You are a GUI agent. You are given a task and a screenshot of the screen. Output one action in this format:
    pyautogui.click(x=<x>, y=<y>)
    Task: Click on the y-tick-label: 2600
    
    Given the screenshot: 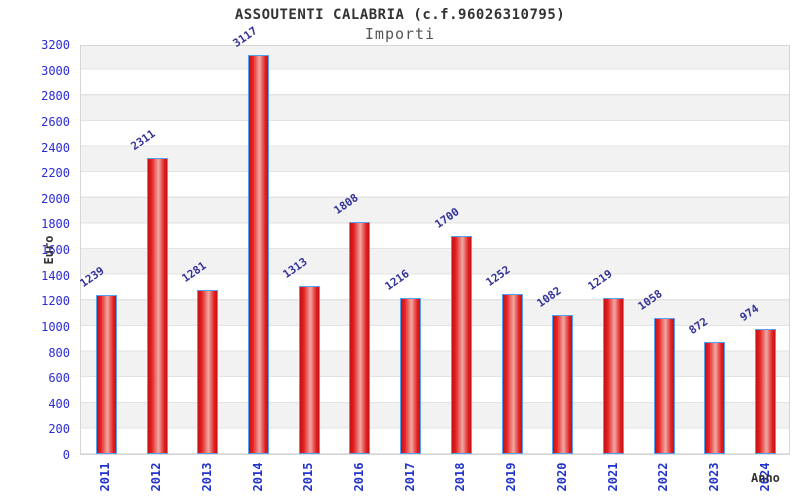 What is the action you would take?
    pyautogui.click(x=55, y=121)
    